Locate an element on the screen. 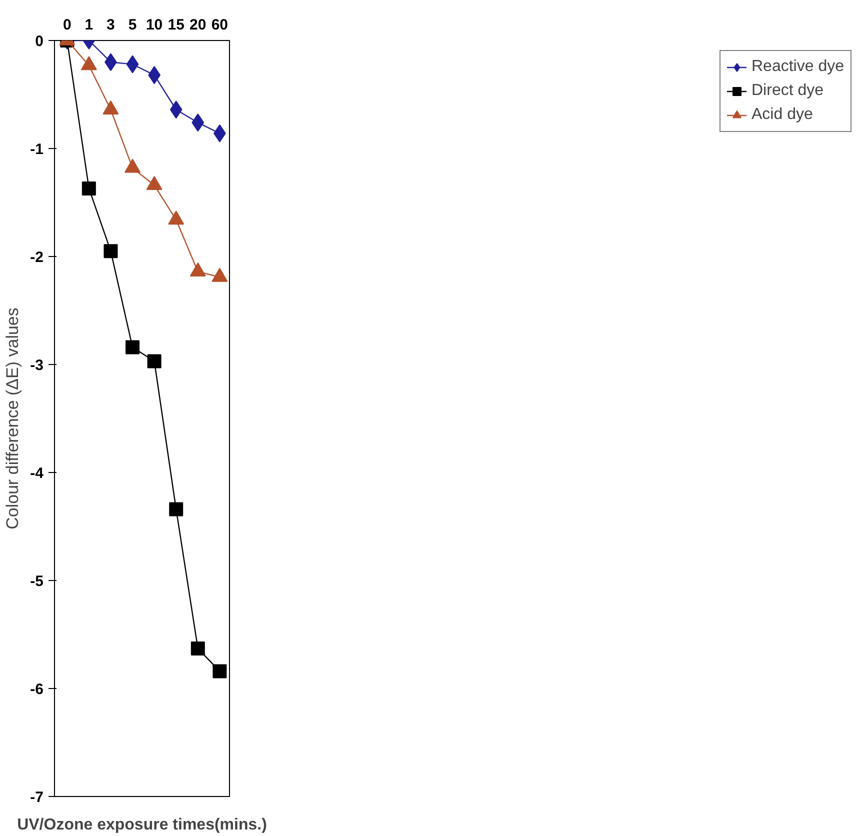 The height and width of the screenshot is (836, 861). x-tick-label: 0 is located at coordinates (67, 25).